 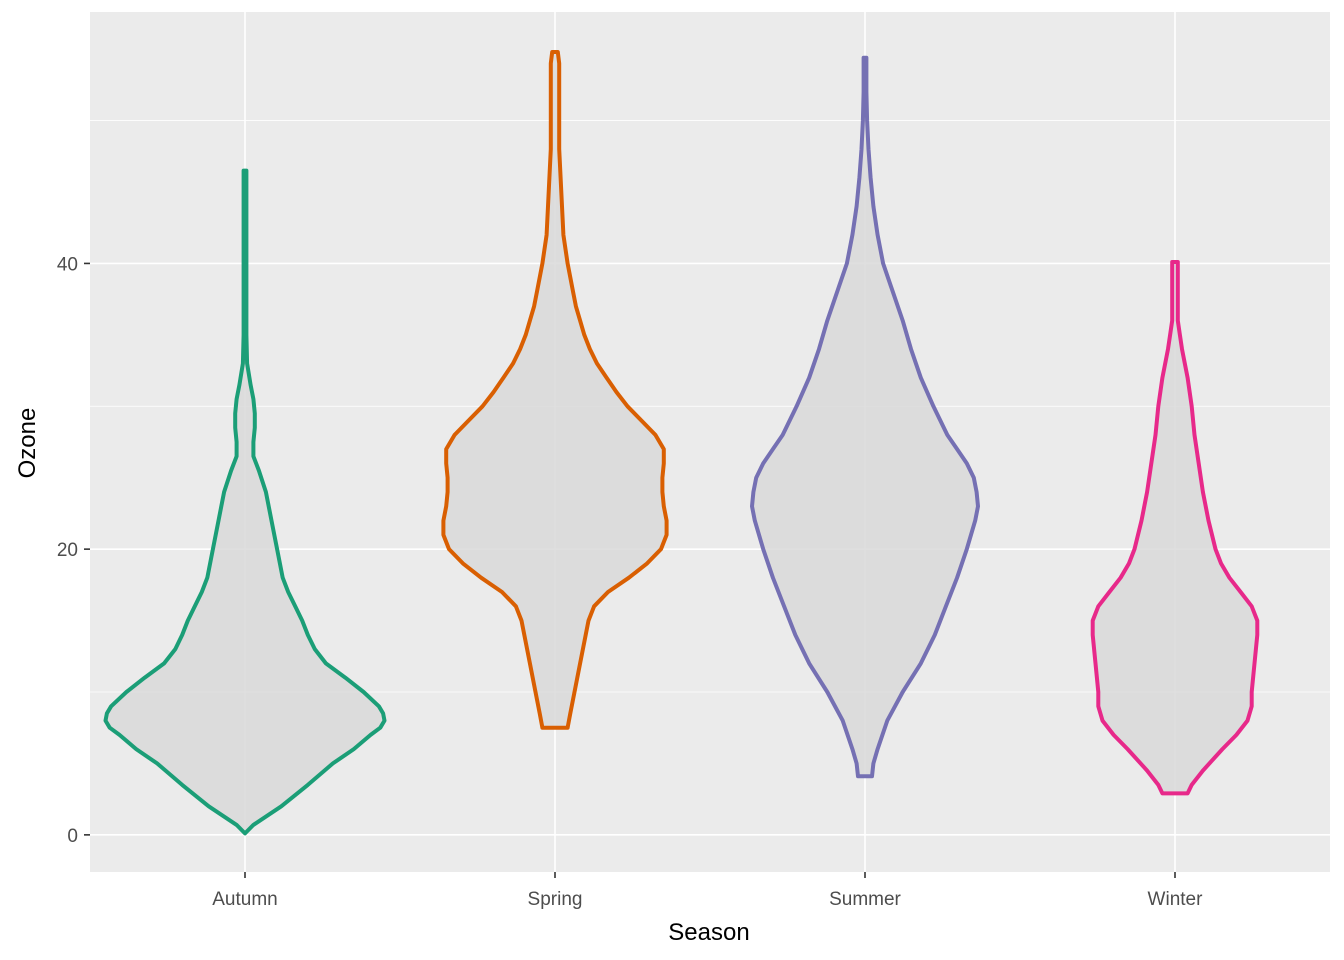 What do you see at coordinates (244, 899) in the screenshot?
I see `x-tick-label: Autumn` at bounding box center [244, 899].